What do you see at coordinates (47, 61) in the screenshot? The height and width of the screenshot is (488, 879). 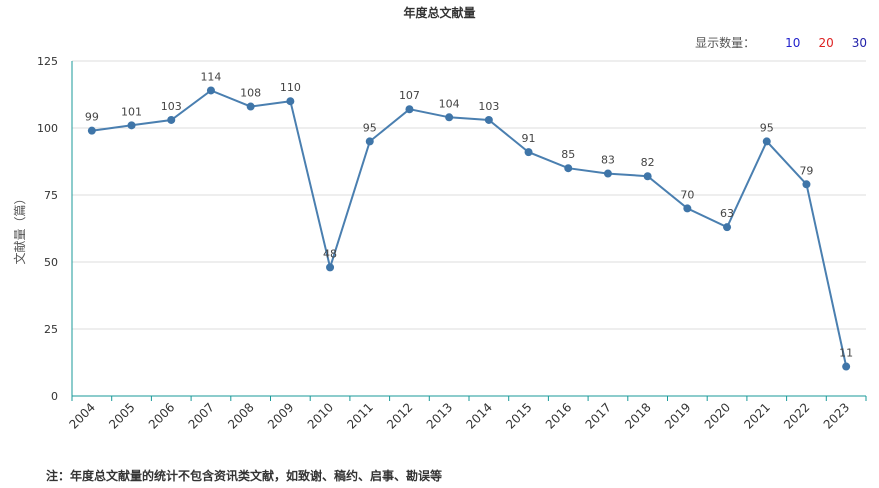 I see `y-tick-label: 125` at bounding box center [47, 61].